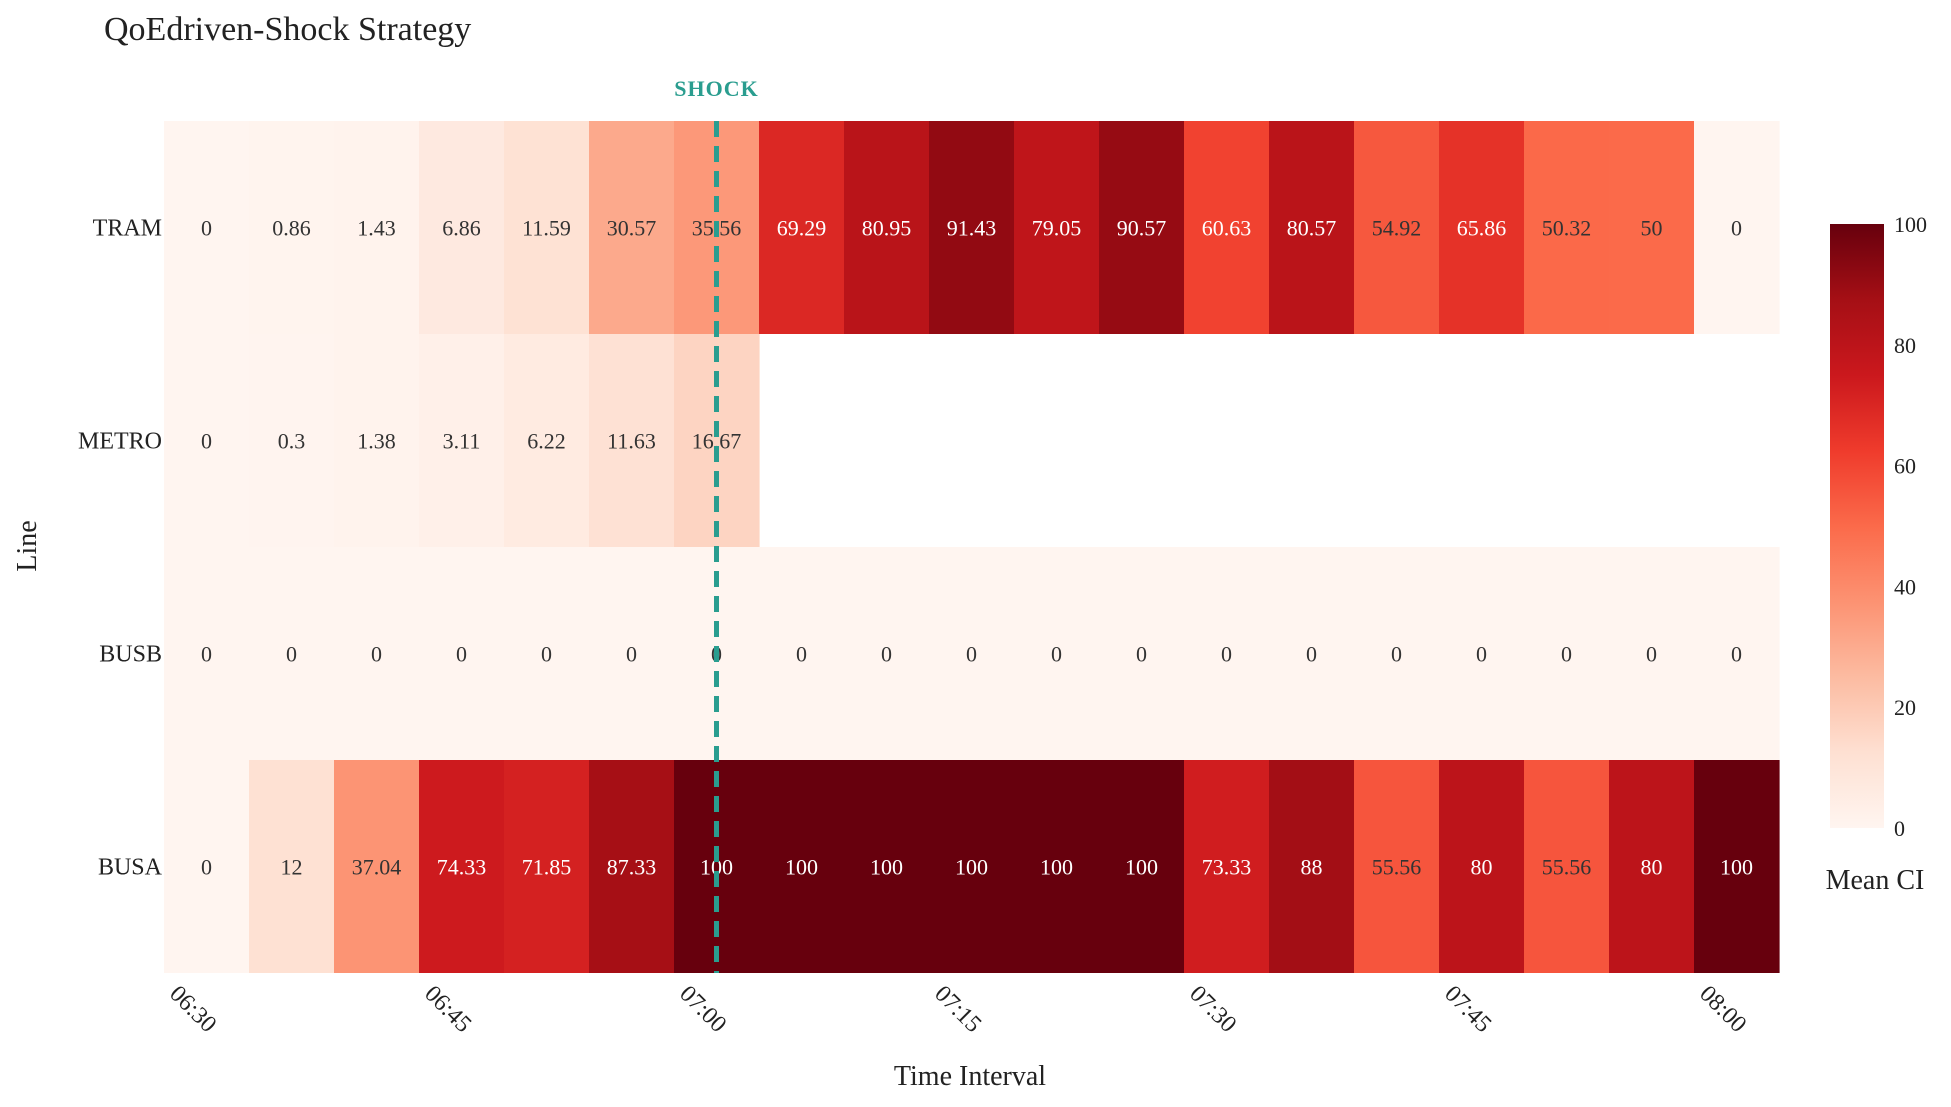 The image size is (1951, 1107). What do you see at coordinates (1910, 526) in the screenshot?
I see `colorbar-ticks: 0 20 40 60 80 100` at bounding box center [1910, 526].